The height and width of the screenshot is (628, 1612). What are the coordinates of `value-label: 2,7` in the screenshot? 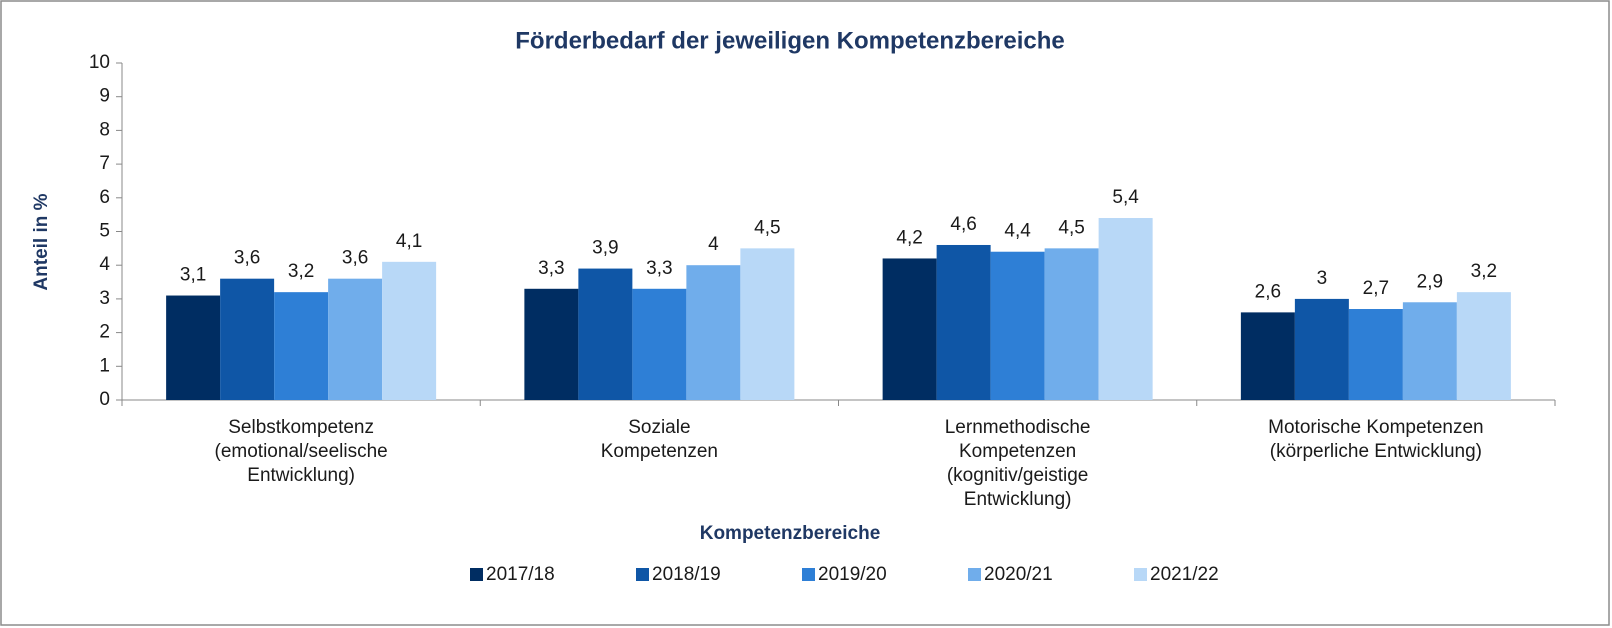 It's located at (1376, 288).